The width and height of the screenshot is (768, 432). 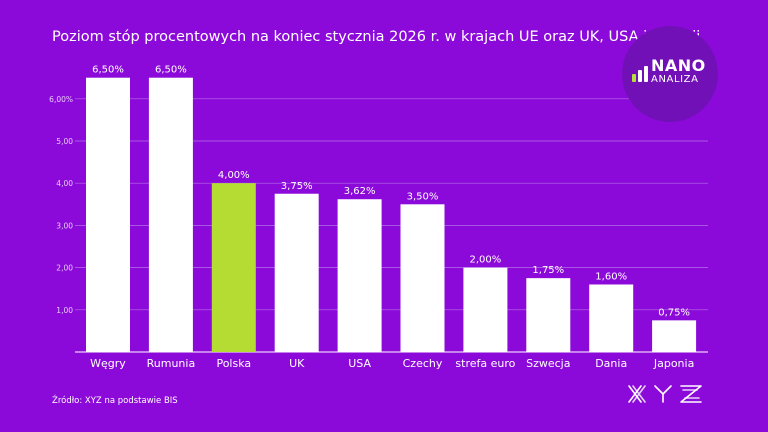 What do you see at coordinates (171, 363) in the screenshot?
I see `x-tick-label: Rumunia` at bounding box center [171, 363].